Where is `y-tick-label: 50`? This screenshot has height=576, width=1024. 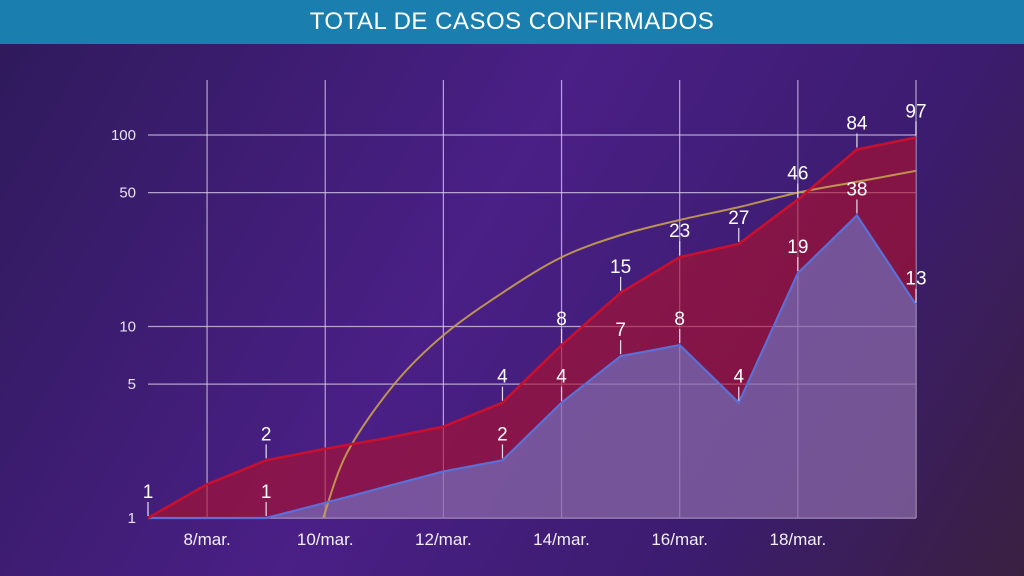 y-tick-label: 50 is located at coordinates (127, 193).